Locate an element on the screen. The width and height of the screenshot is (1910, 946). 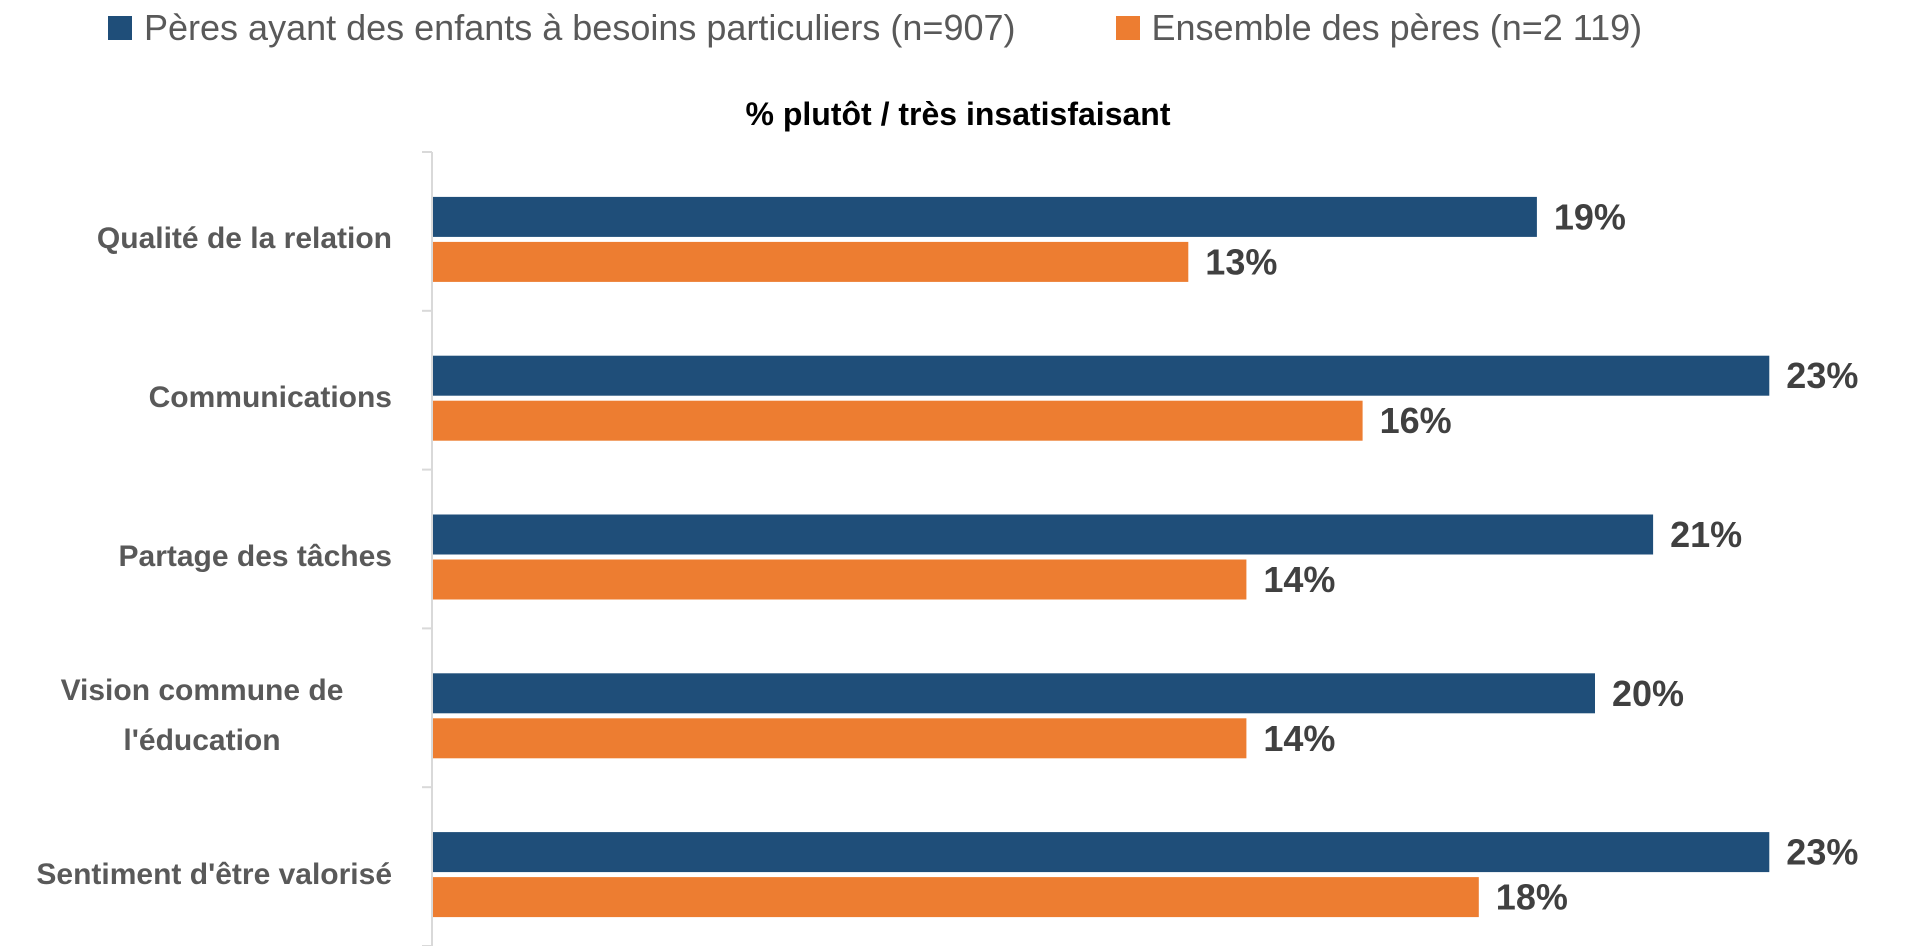
data-label: 16% is located at coordinates (1416, 420).